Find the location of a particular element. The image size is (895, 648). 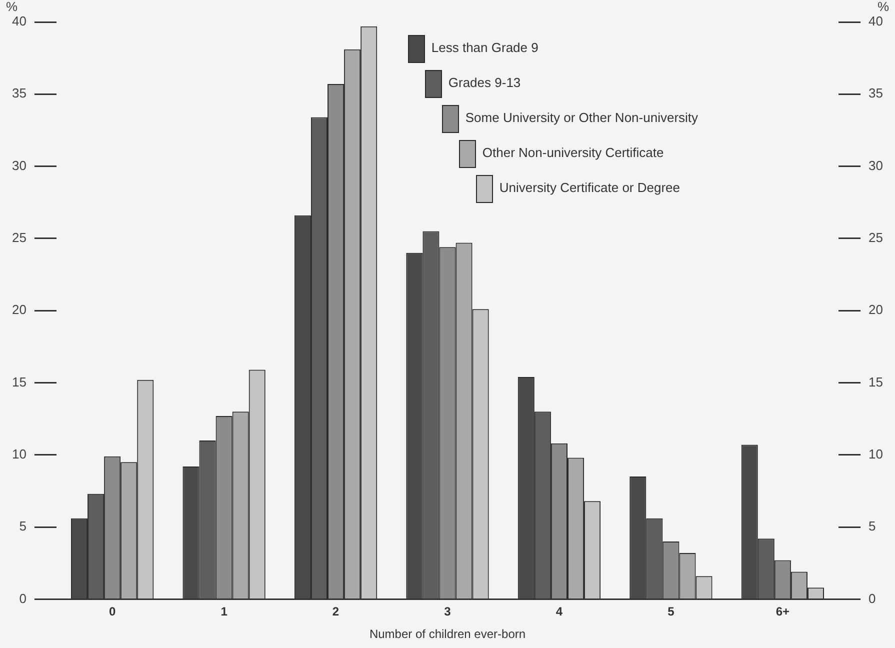

x-tick-label: 6+ is located at coordinates (783, 611).